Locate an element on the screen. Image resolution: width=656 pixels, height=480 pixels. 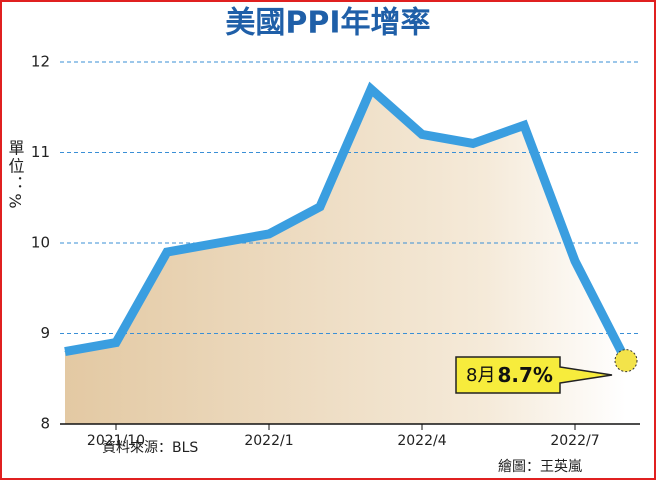
y-tick-label: 11 is located at coordinates (40, 152).